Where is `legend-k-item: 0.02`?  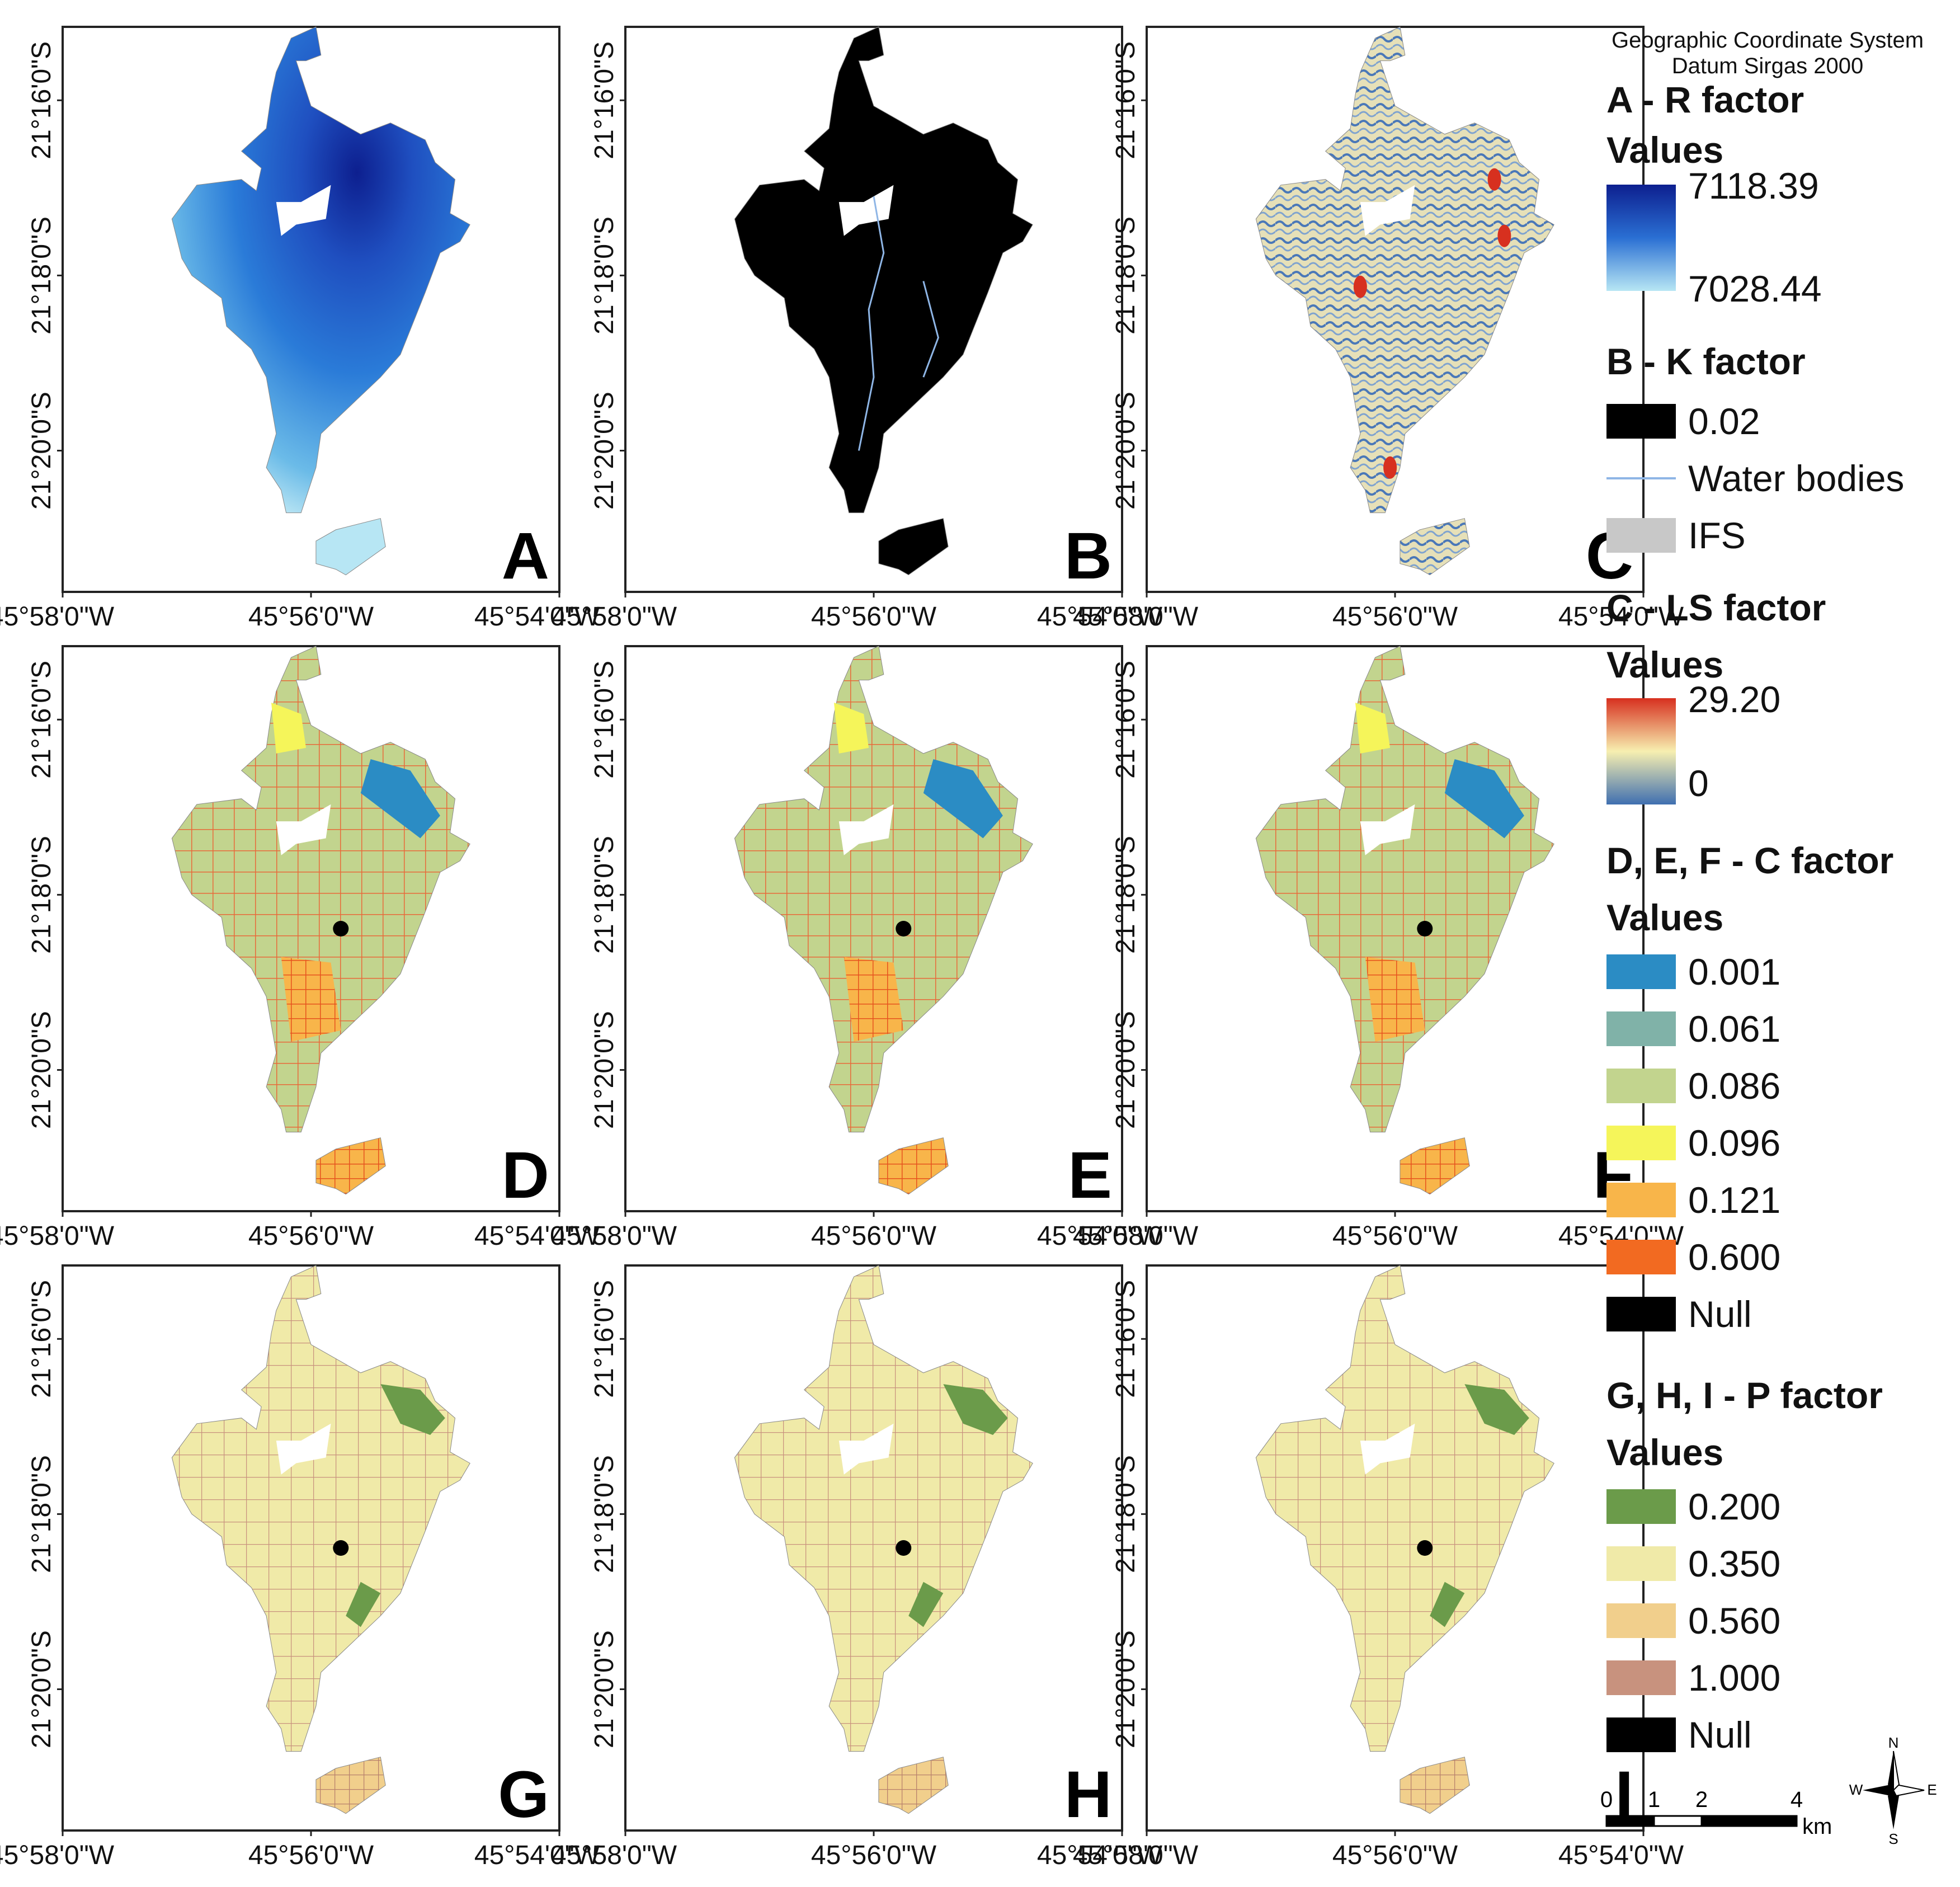
legend-k-item: 0.02 is located at coordinates (1683, 421).